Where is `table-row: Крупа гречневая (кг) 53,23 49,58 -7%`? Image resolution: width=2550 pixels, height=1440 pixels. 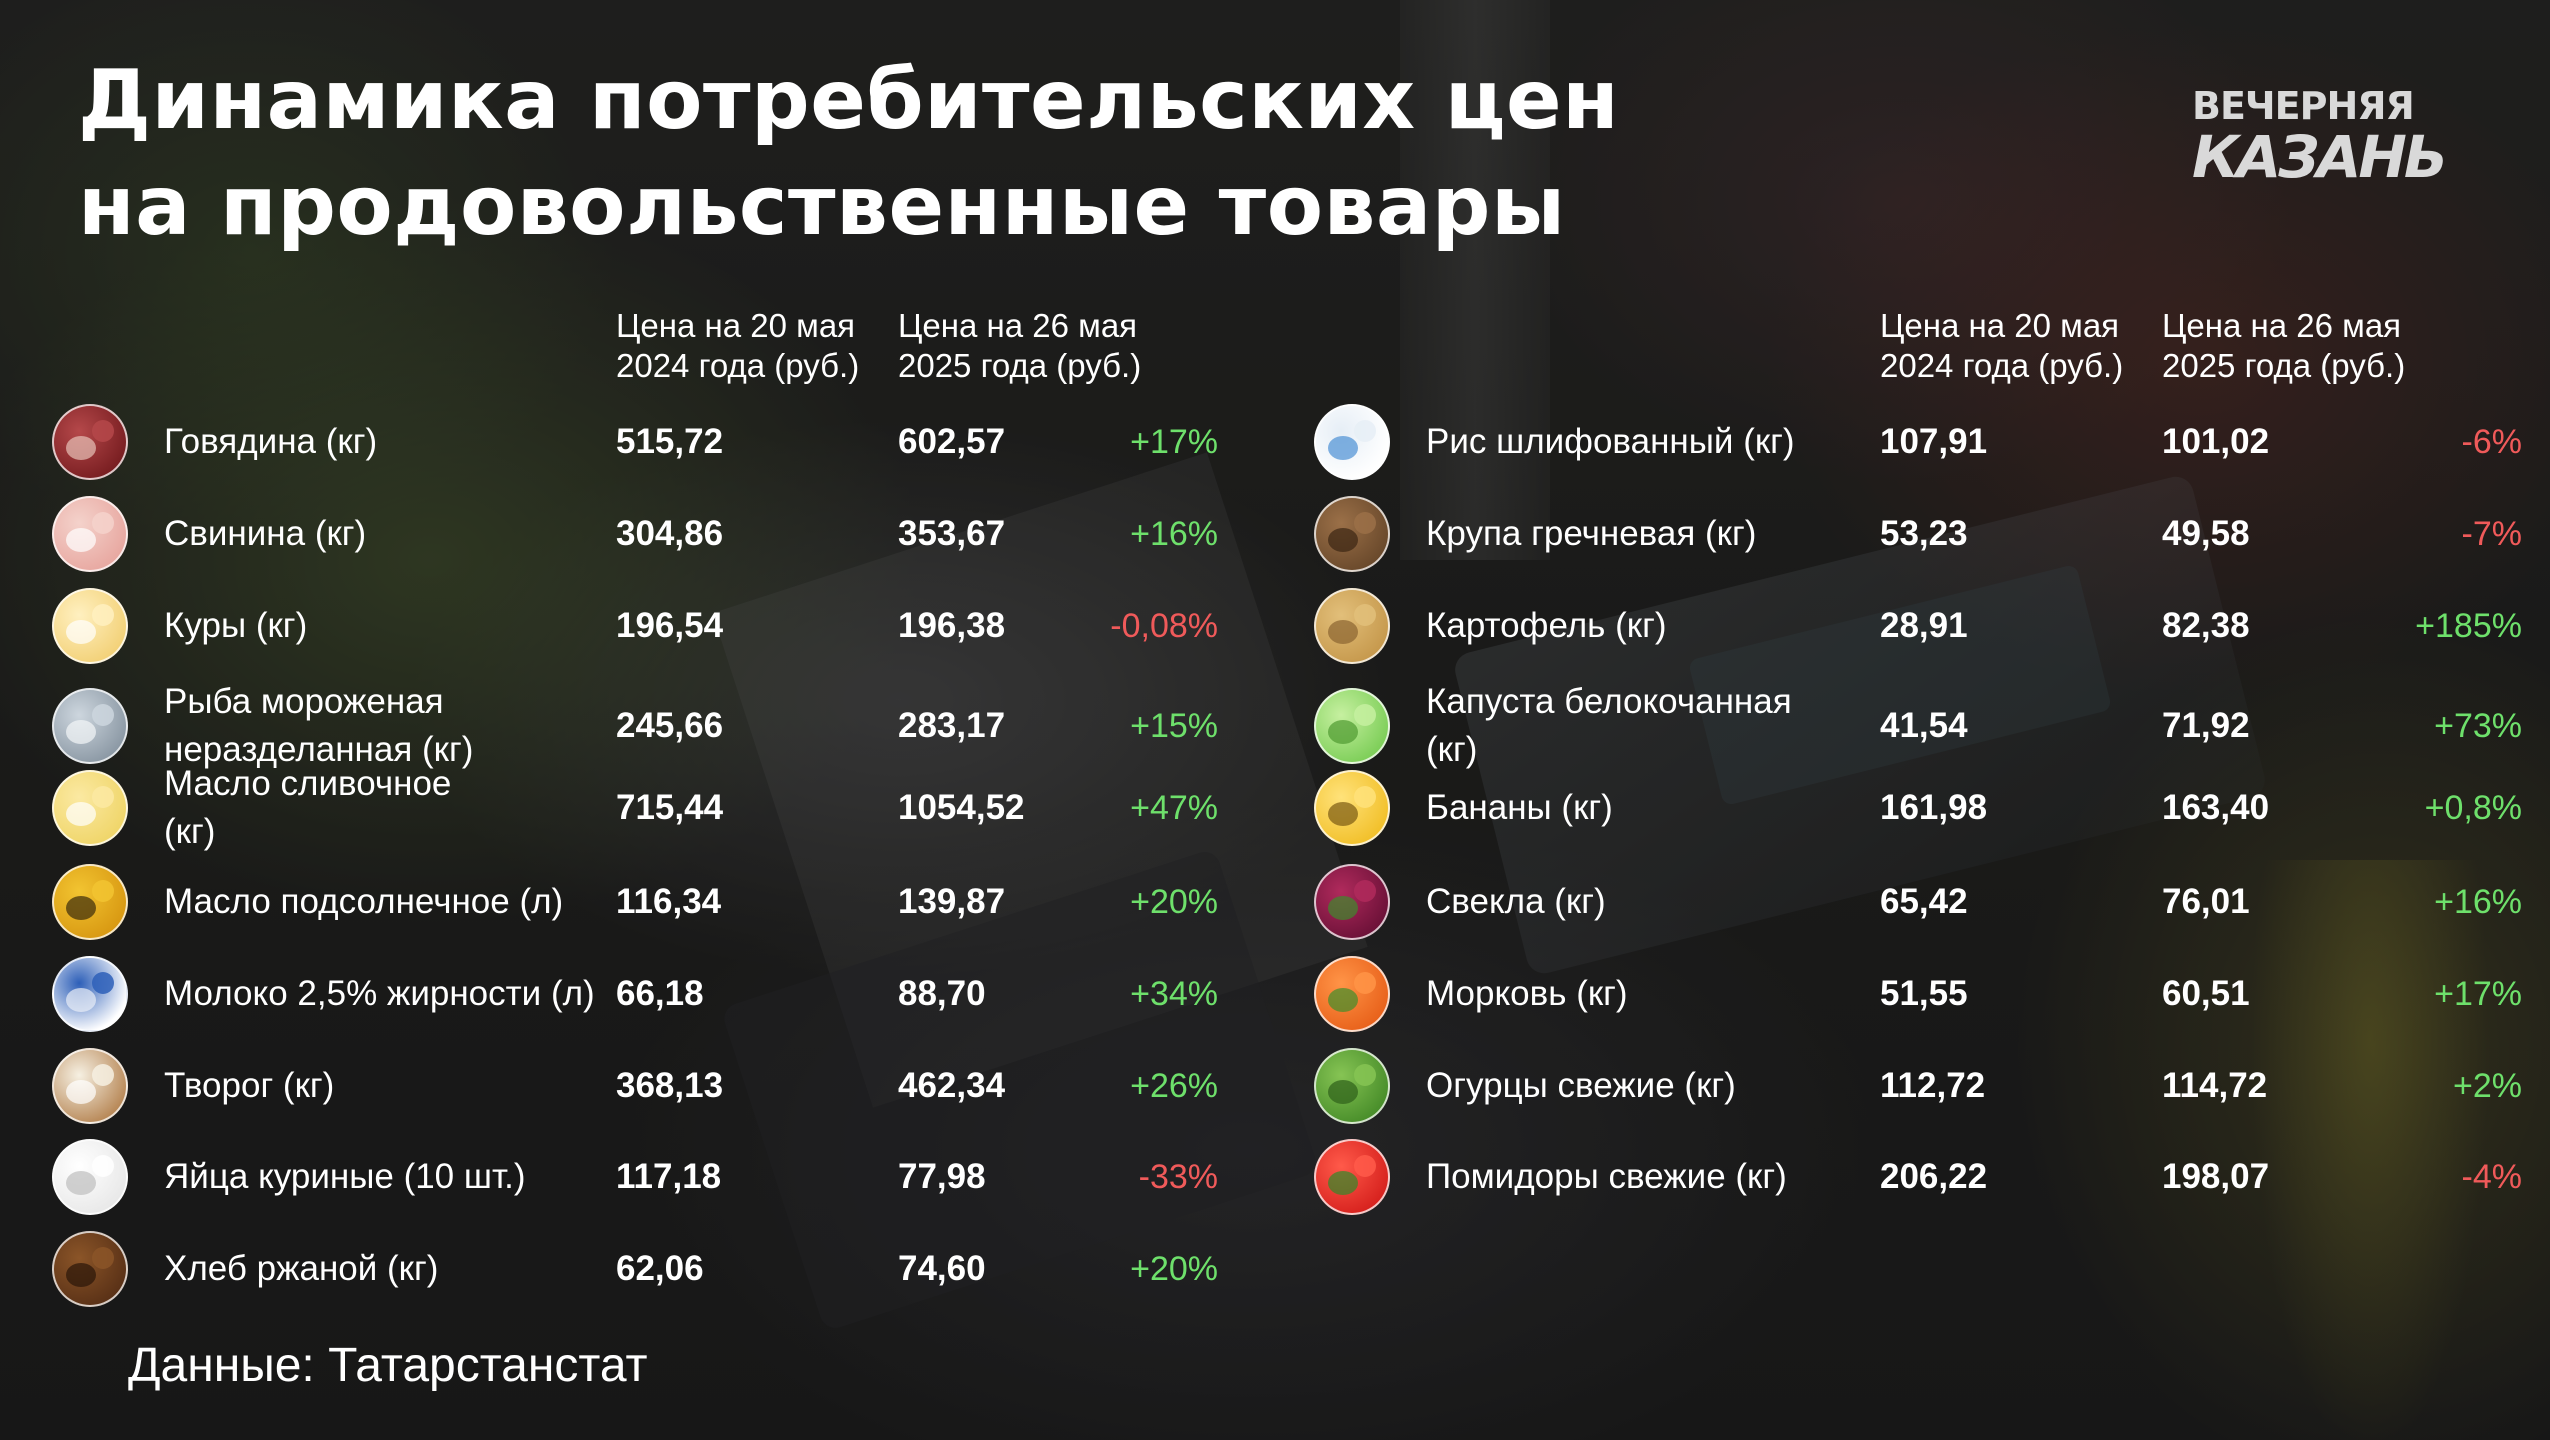 table-row: Крупа гречневая (кг) 53,23 49,58 -7% is located at coordinates (1275, 534).